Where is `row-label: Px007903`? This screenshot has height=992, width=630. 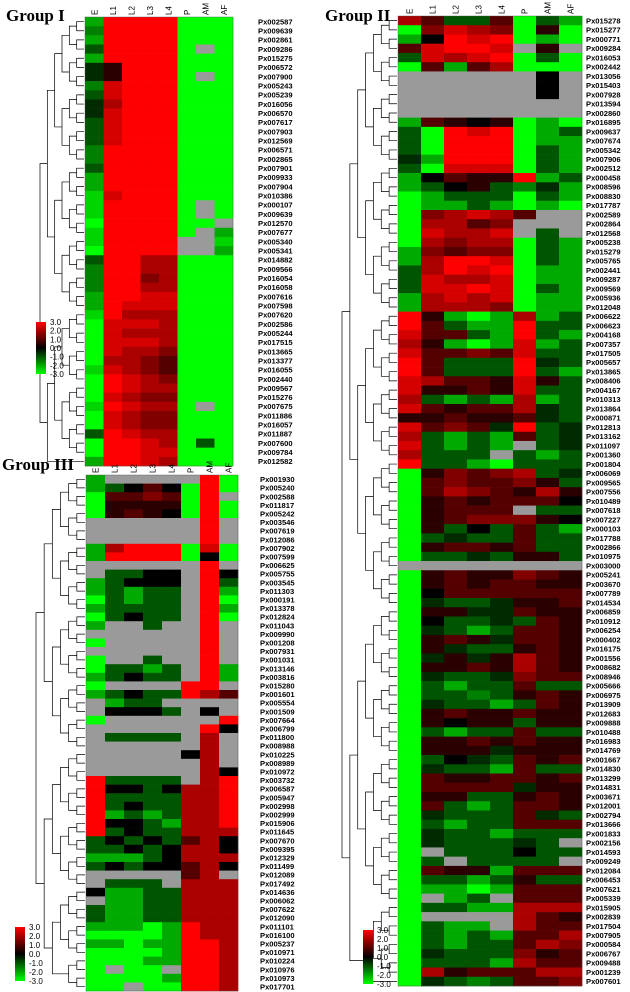 row-label: Px007903 is located at coordinates (275, 131).